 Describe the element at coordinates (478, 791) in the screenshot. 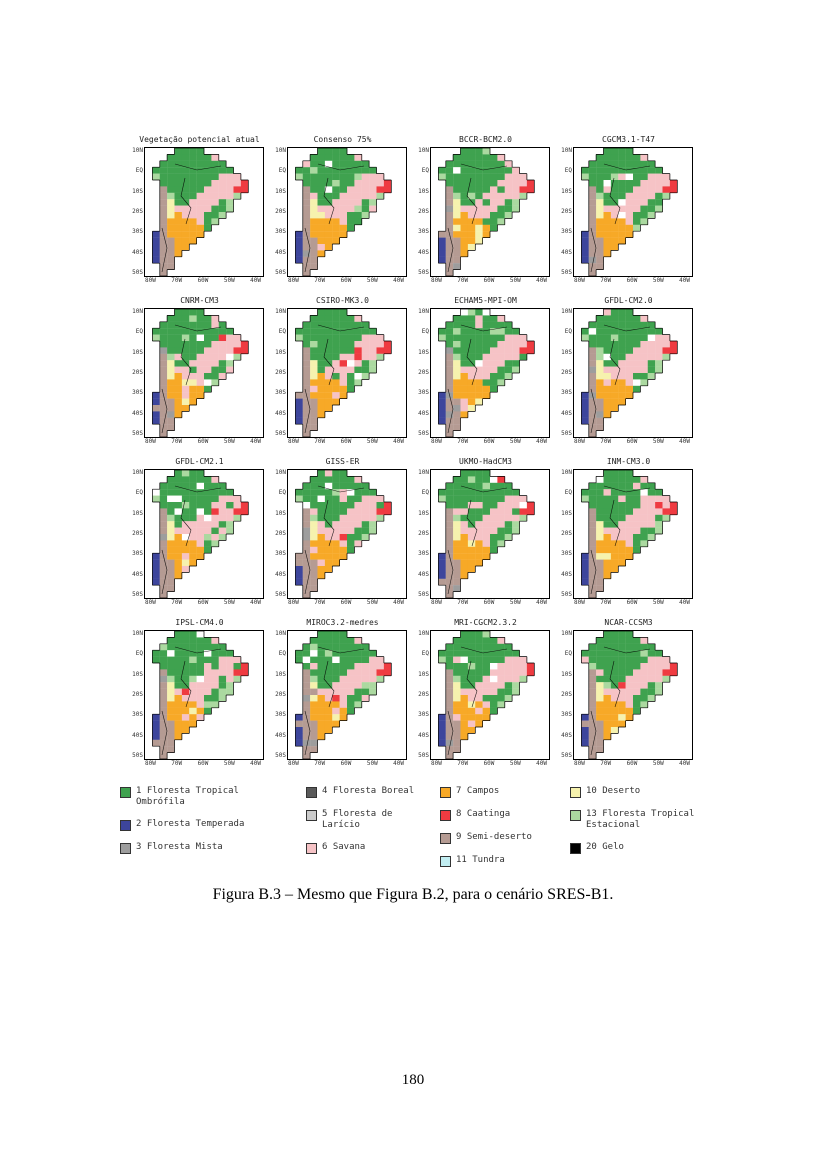

I see `legend-label: 7 Campos` at that location.